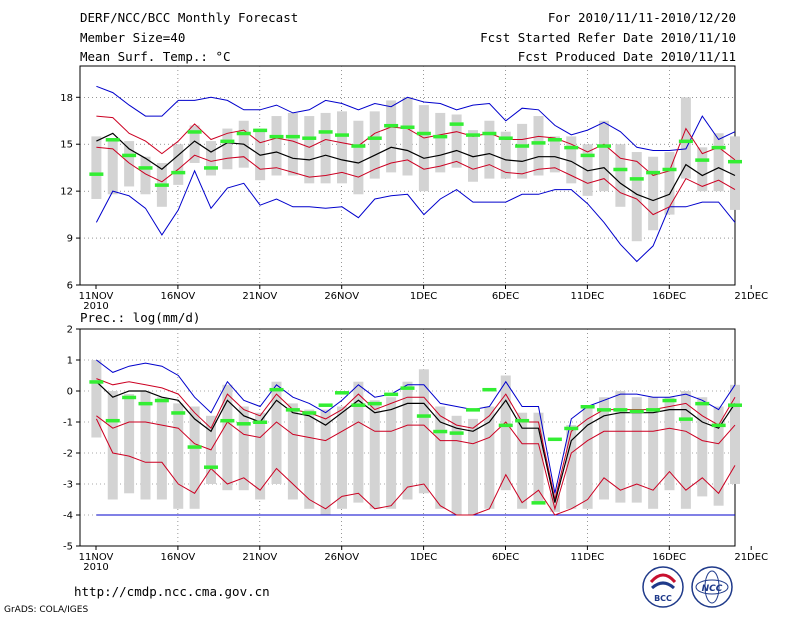  What do you see at coordinates (172, 591) in the screenshot?
I see `source-url: http://cmdp.ncc.cma.gov.cn` at bounding box center [172, 591].